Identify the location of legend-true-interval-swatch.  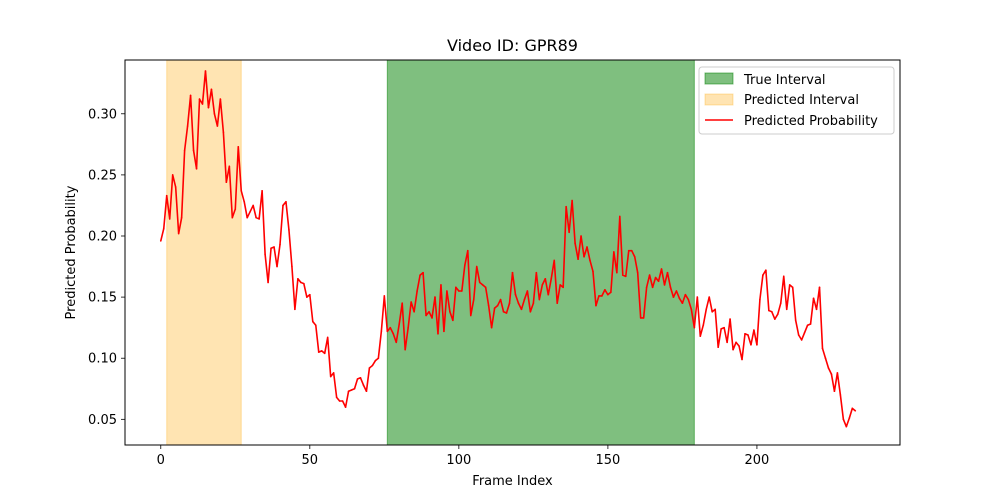
(719, 78).